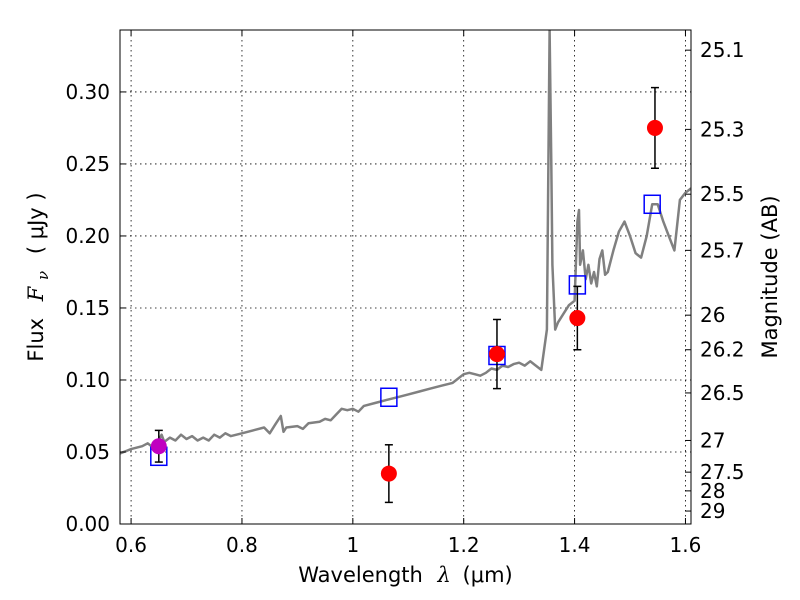 This screenshot has width=800, height=600. Describe the element at coordinates (87, 236) in the screenshot. I see `y-tick-label: 0.20` at that location.